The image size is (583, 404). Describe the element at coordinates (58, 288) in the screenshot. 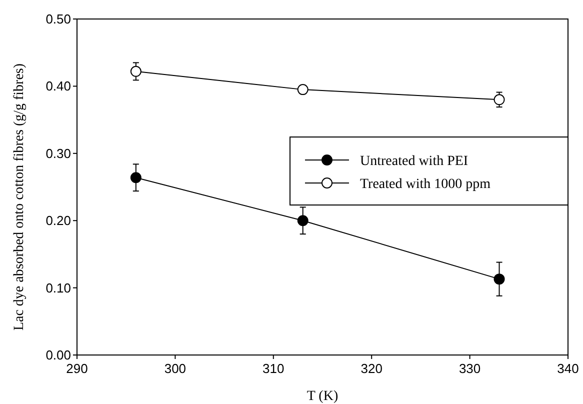

I see `y-tick-label: 0.10` at that location.